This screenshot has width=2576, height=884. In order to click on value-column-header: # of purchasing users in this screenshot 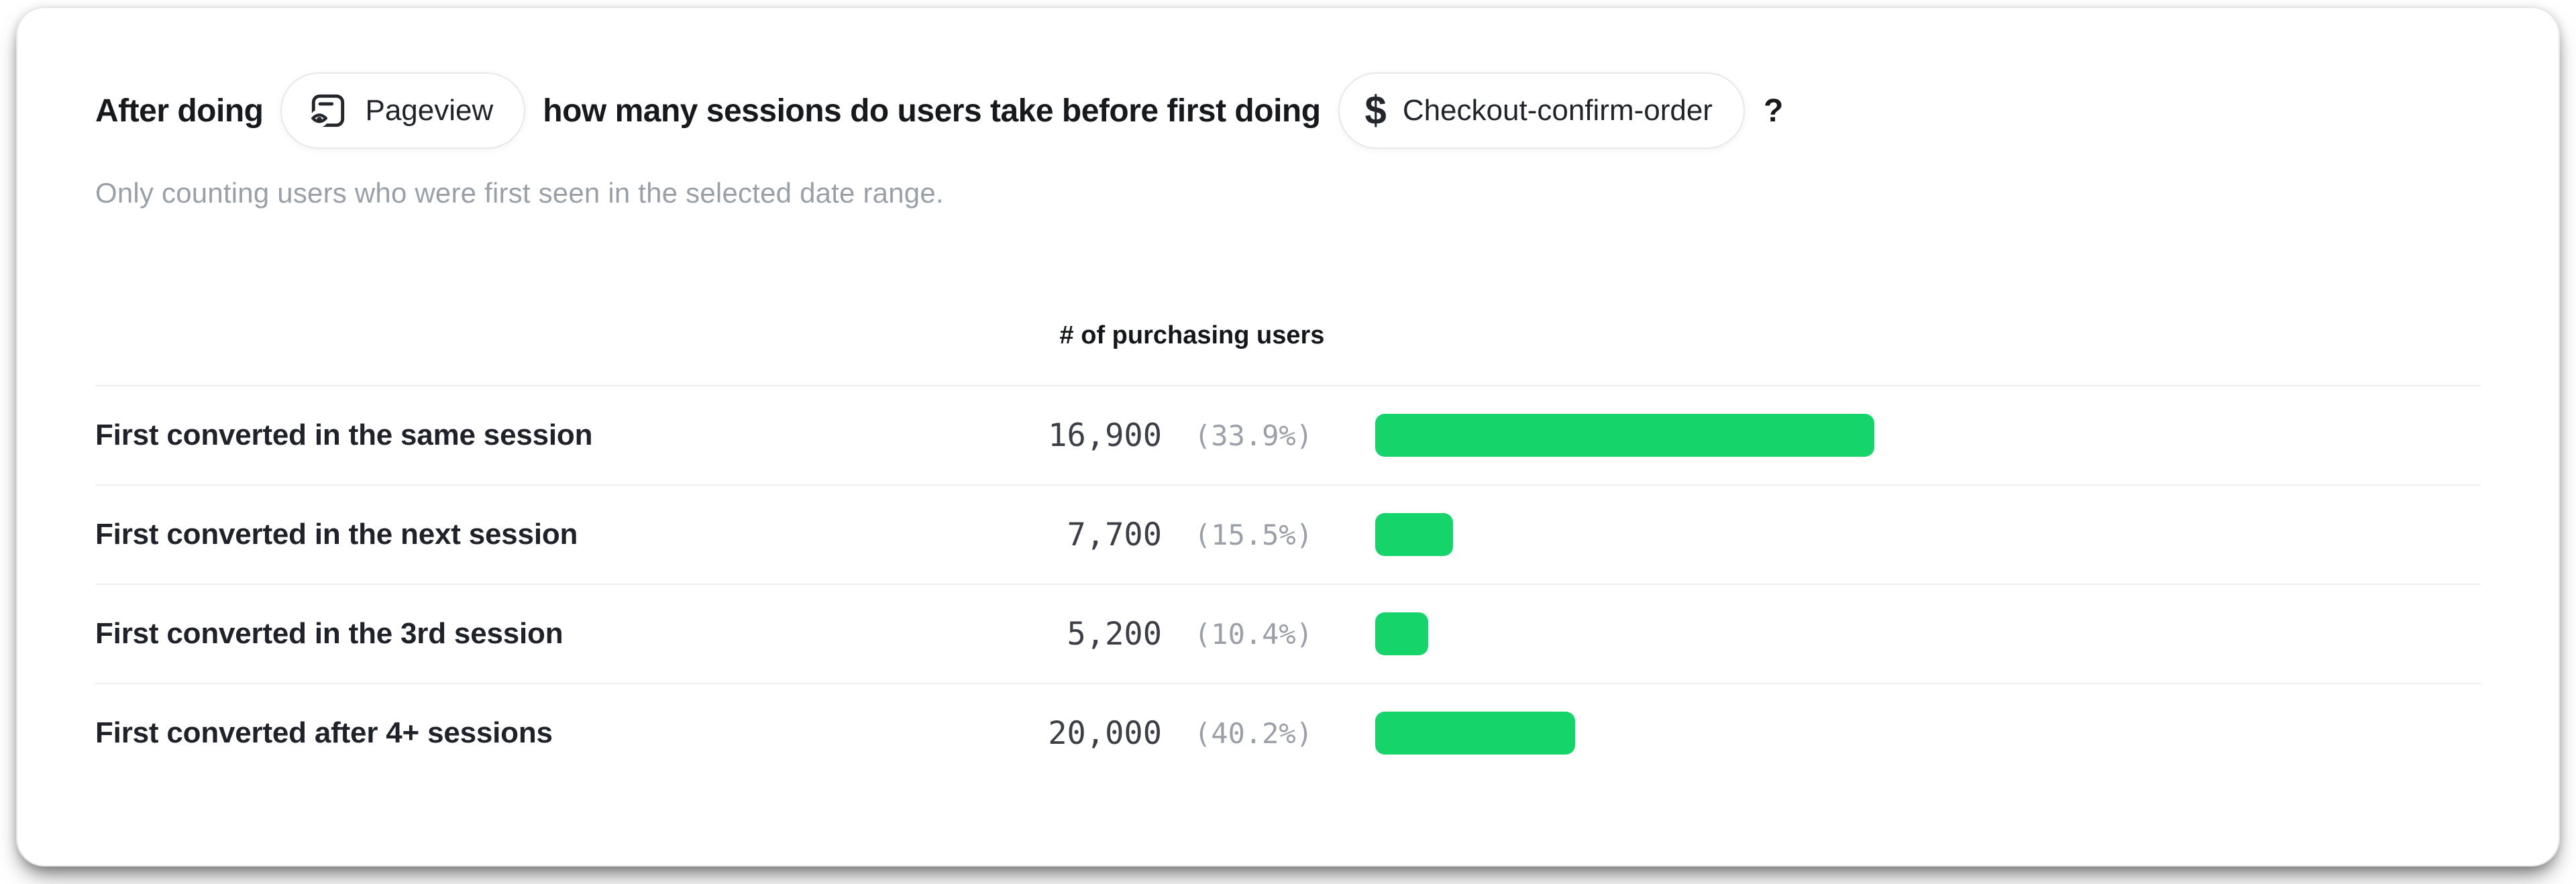, I will do `click(1192, 335)`.